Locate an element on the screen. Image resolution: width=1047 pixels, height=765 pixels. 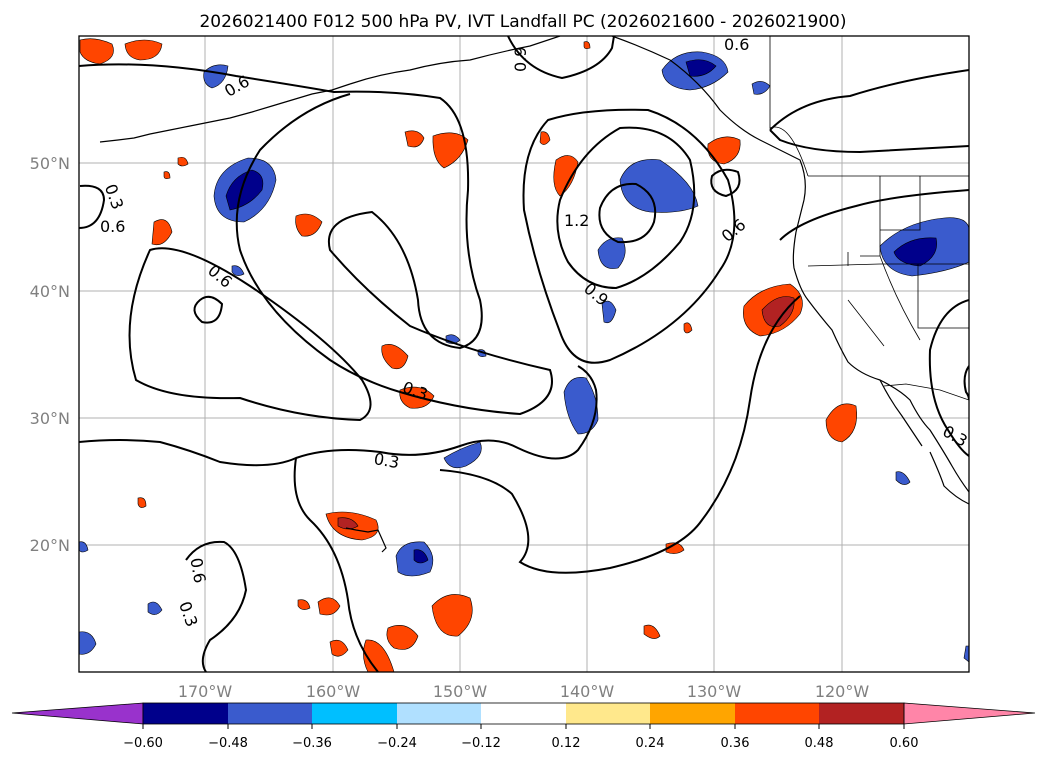
coastline-aleutians is located at coordinates (225, 113).